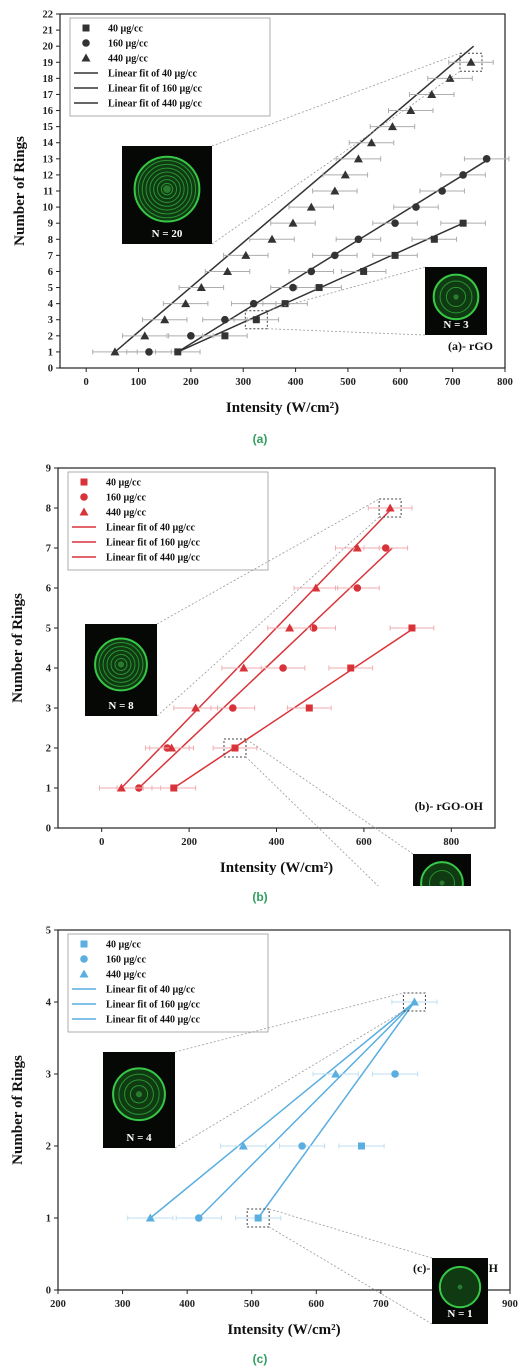  What do you see at coordinates (86, 382) in the screenshot?
I see `x-tick-label: 0` at bounding box center [86, 382].